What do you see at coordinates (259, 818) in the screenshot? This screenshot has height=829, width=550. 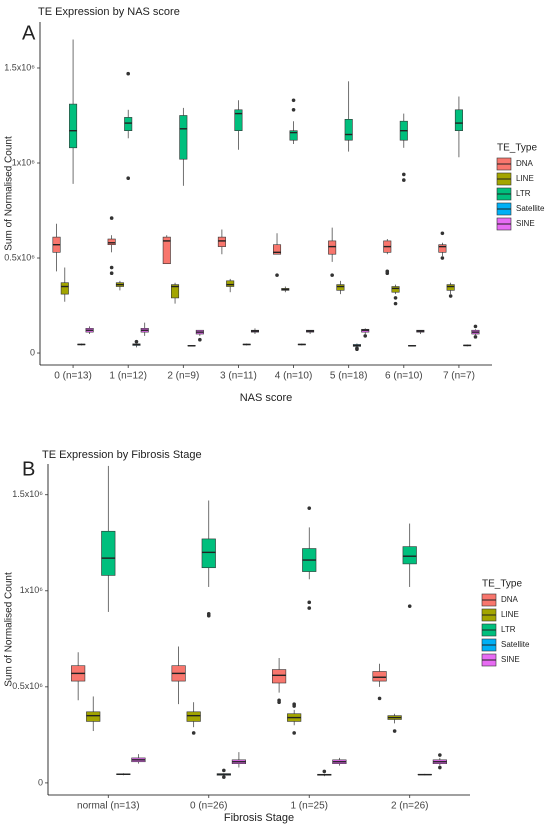 I see `x-axis-title: Fibrosis Stage` at bounding box center [259, 818].